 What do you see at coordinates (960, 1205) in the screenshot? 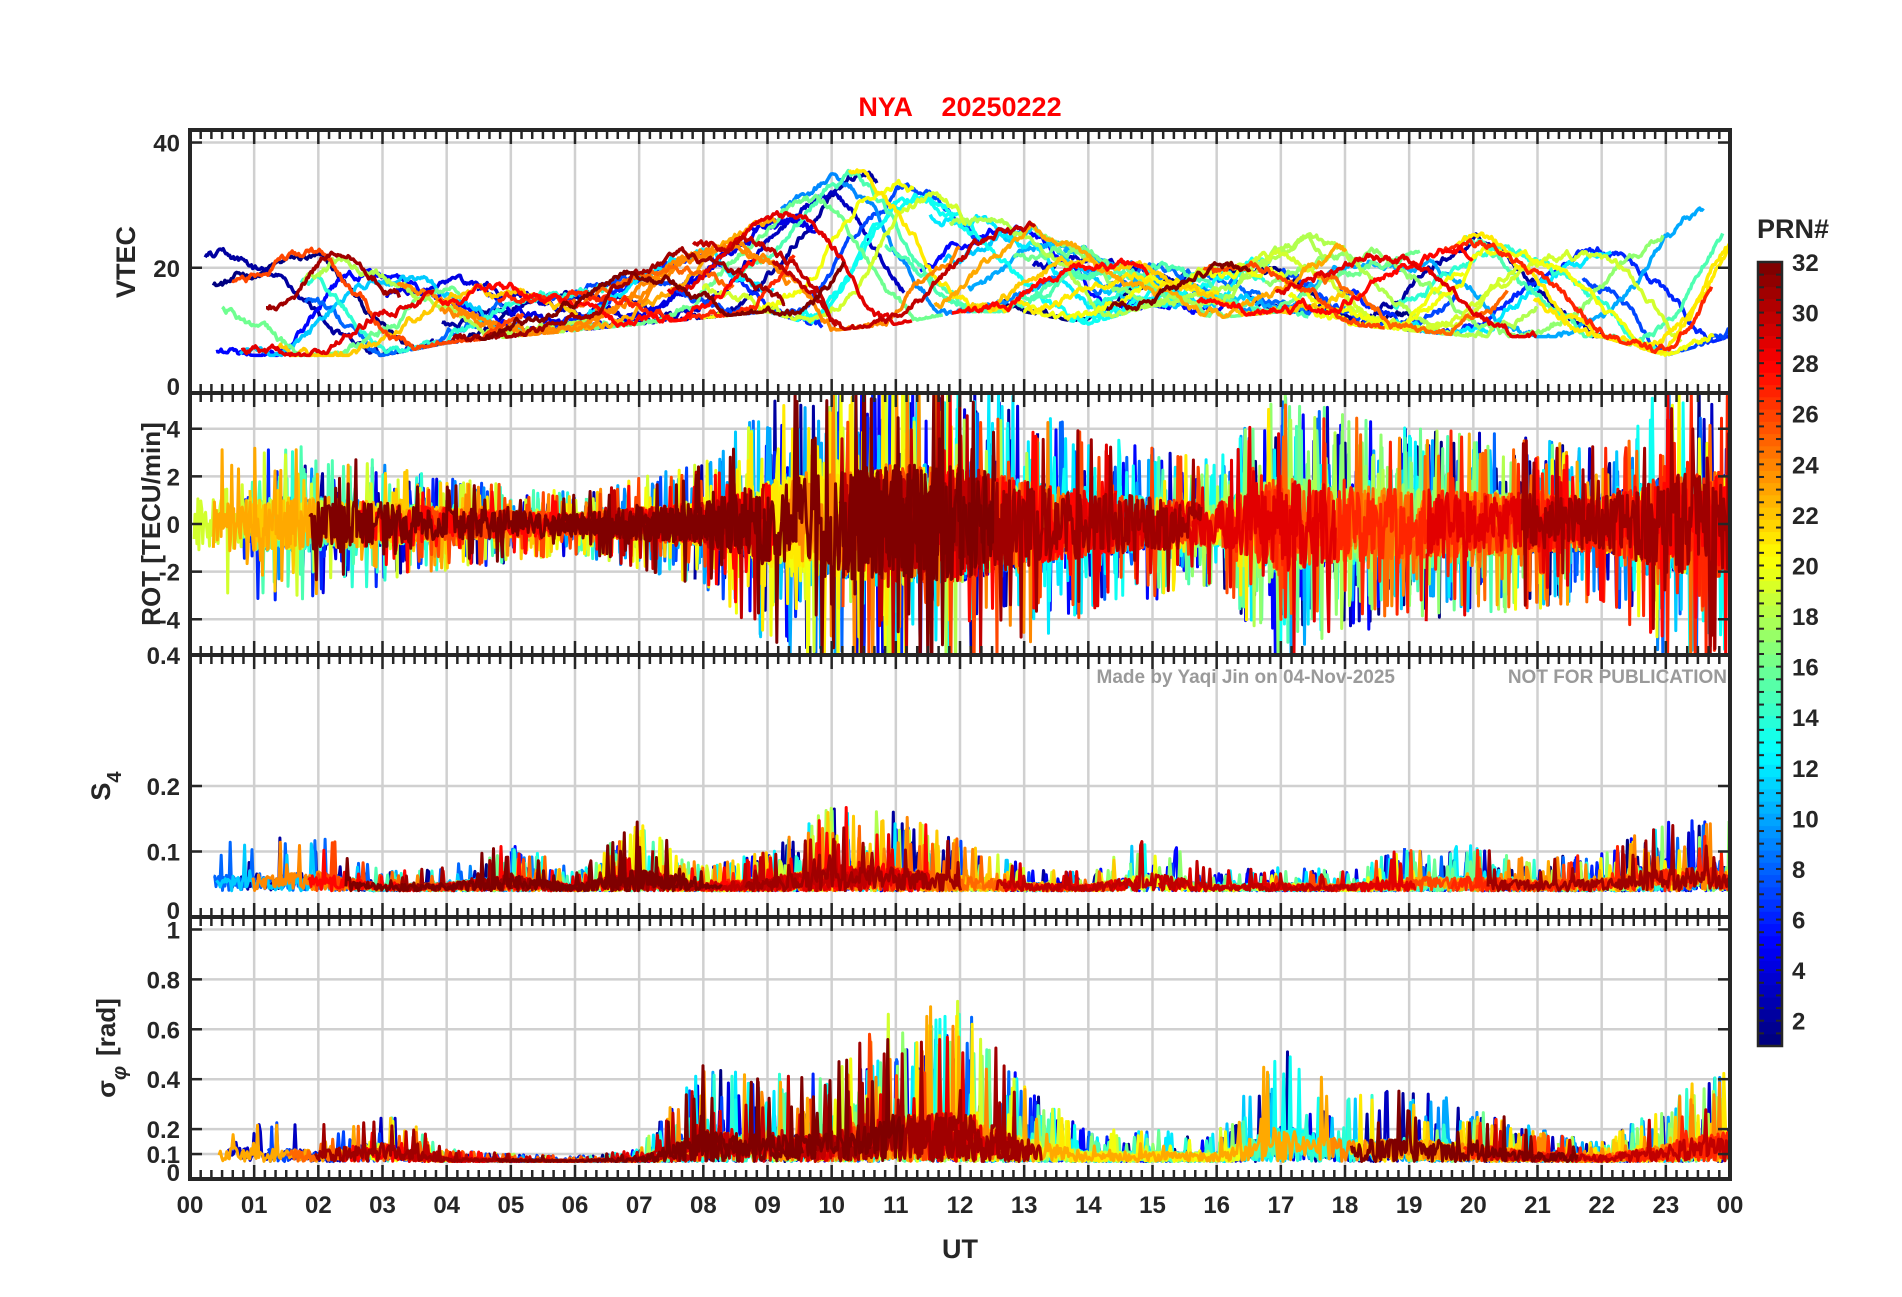
I see `x-tick-label: 12` at bounding box center [960, 1205].